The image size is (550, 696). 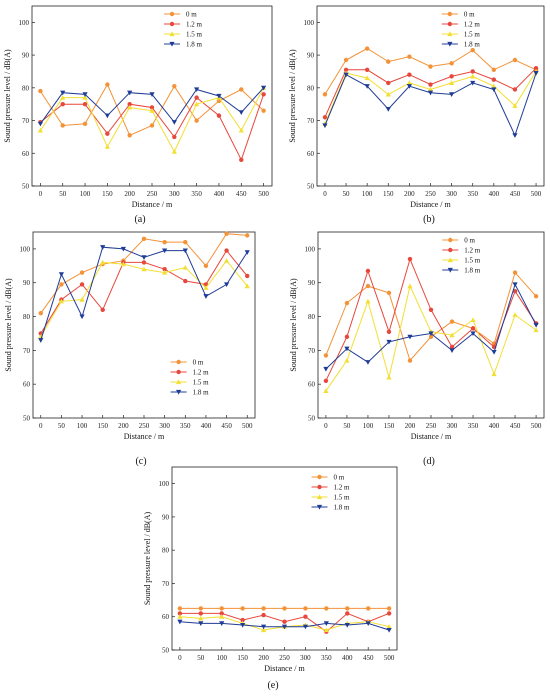 What do you see at coordinates (326, 426) in the screenshot?
I see `x-tick-label: 0` at bounding box center [326, 426].